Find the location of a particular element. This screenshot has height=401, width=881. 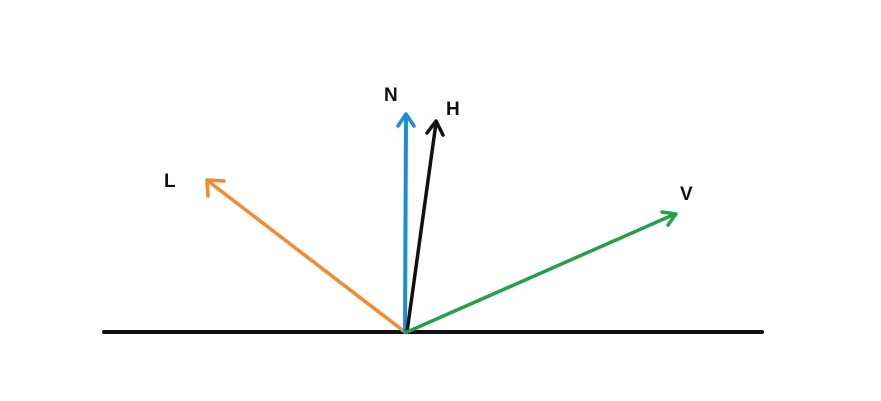

view-vector-v is located at coordinates (541, 272).